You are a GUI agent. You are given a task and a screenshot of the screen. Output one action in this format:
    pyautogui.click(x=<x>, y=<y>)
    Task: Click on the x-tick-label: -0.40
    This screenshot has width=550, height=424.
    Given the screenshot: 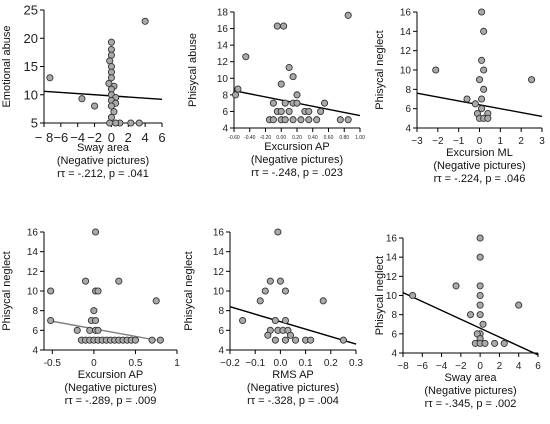 What is the action you would take?
    pyautogui.click(x=250, y=138)
    